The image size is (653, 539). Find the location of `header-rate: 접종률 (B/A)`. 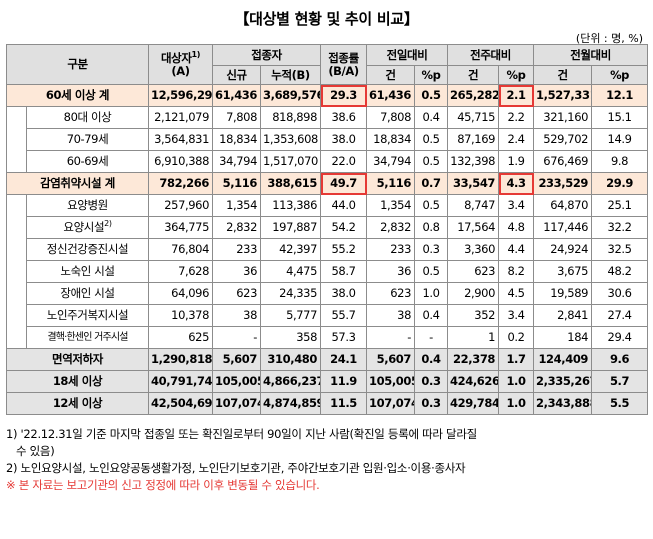

header-rate: 접종률 (B/A) is located at coordinates (344, 64).